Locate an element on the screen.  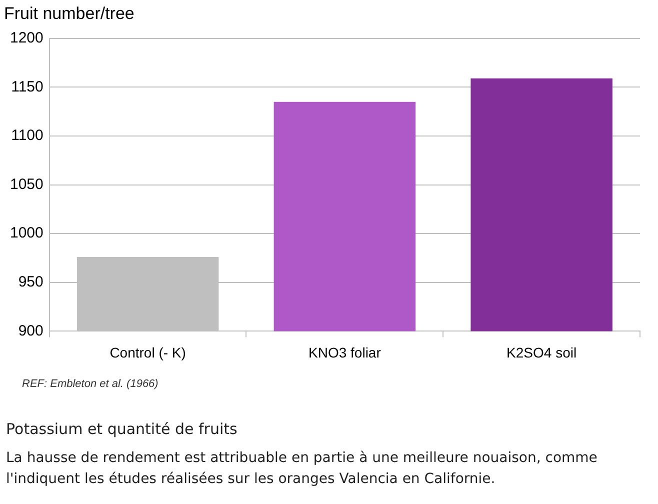
y-tick-label: 1150 is located at coordinates (27, 87).